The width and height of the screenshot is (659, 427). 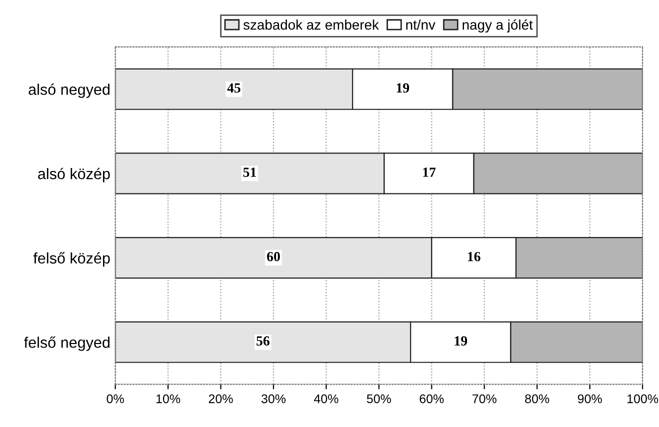 What do you see at coordinates (168, 399) in the screenshot?
I see `x-tick-label: 10%` at bounding box center [168, 399].